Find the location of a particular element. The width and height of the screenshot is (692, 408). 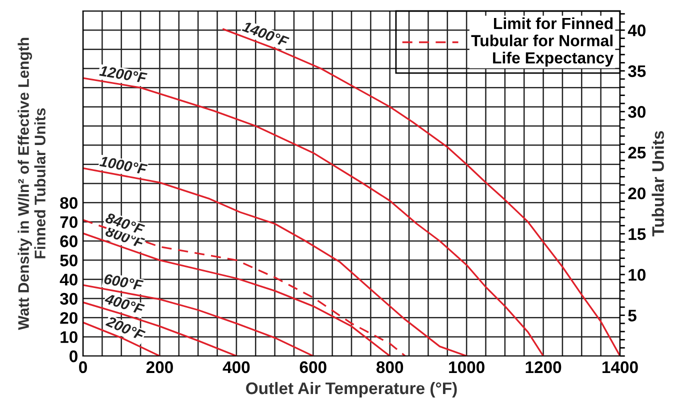

x-tick-label: 600 is located at coordinates (313, 367).